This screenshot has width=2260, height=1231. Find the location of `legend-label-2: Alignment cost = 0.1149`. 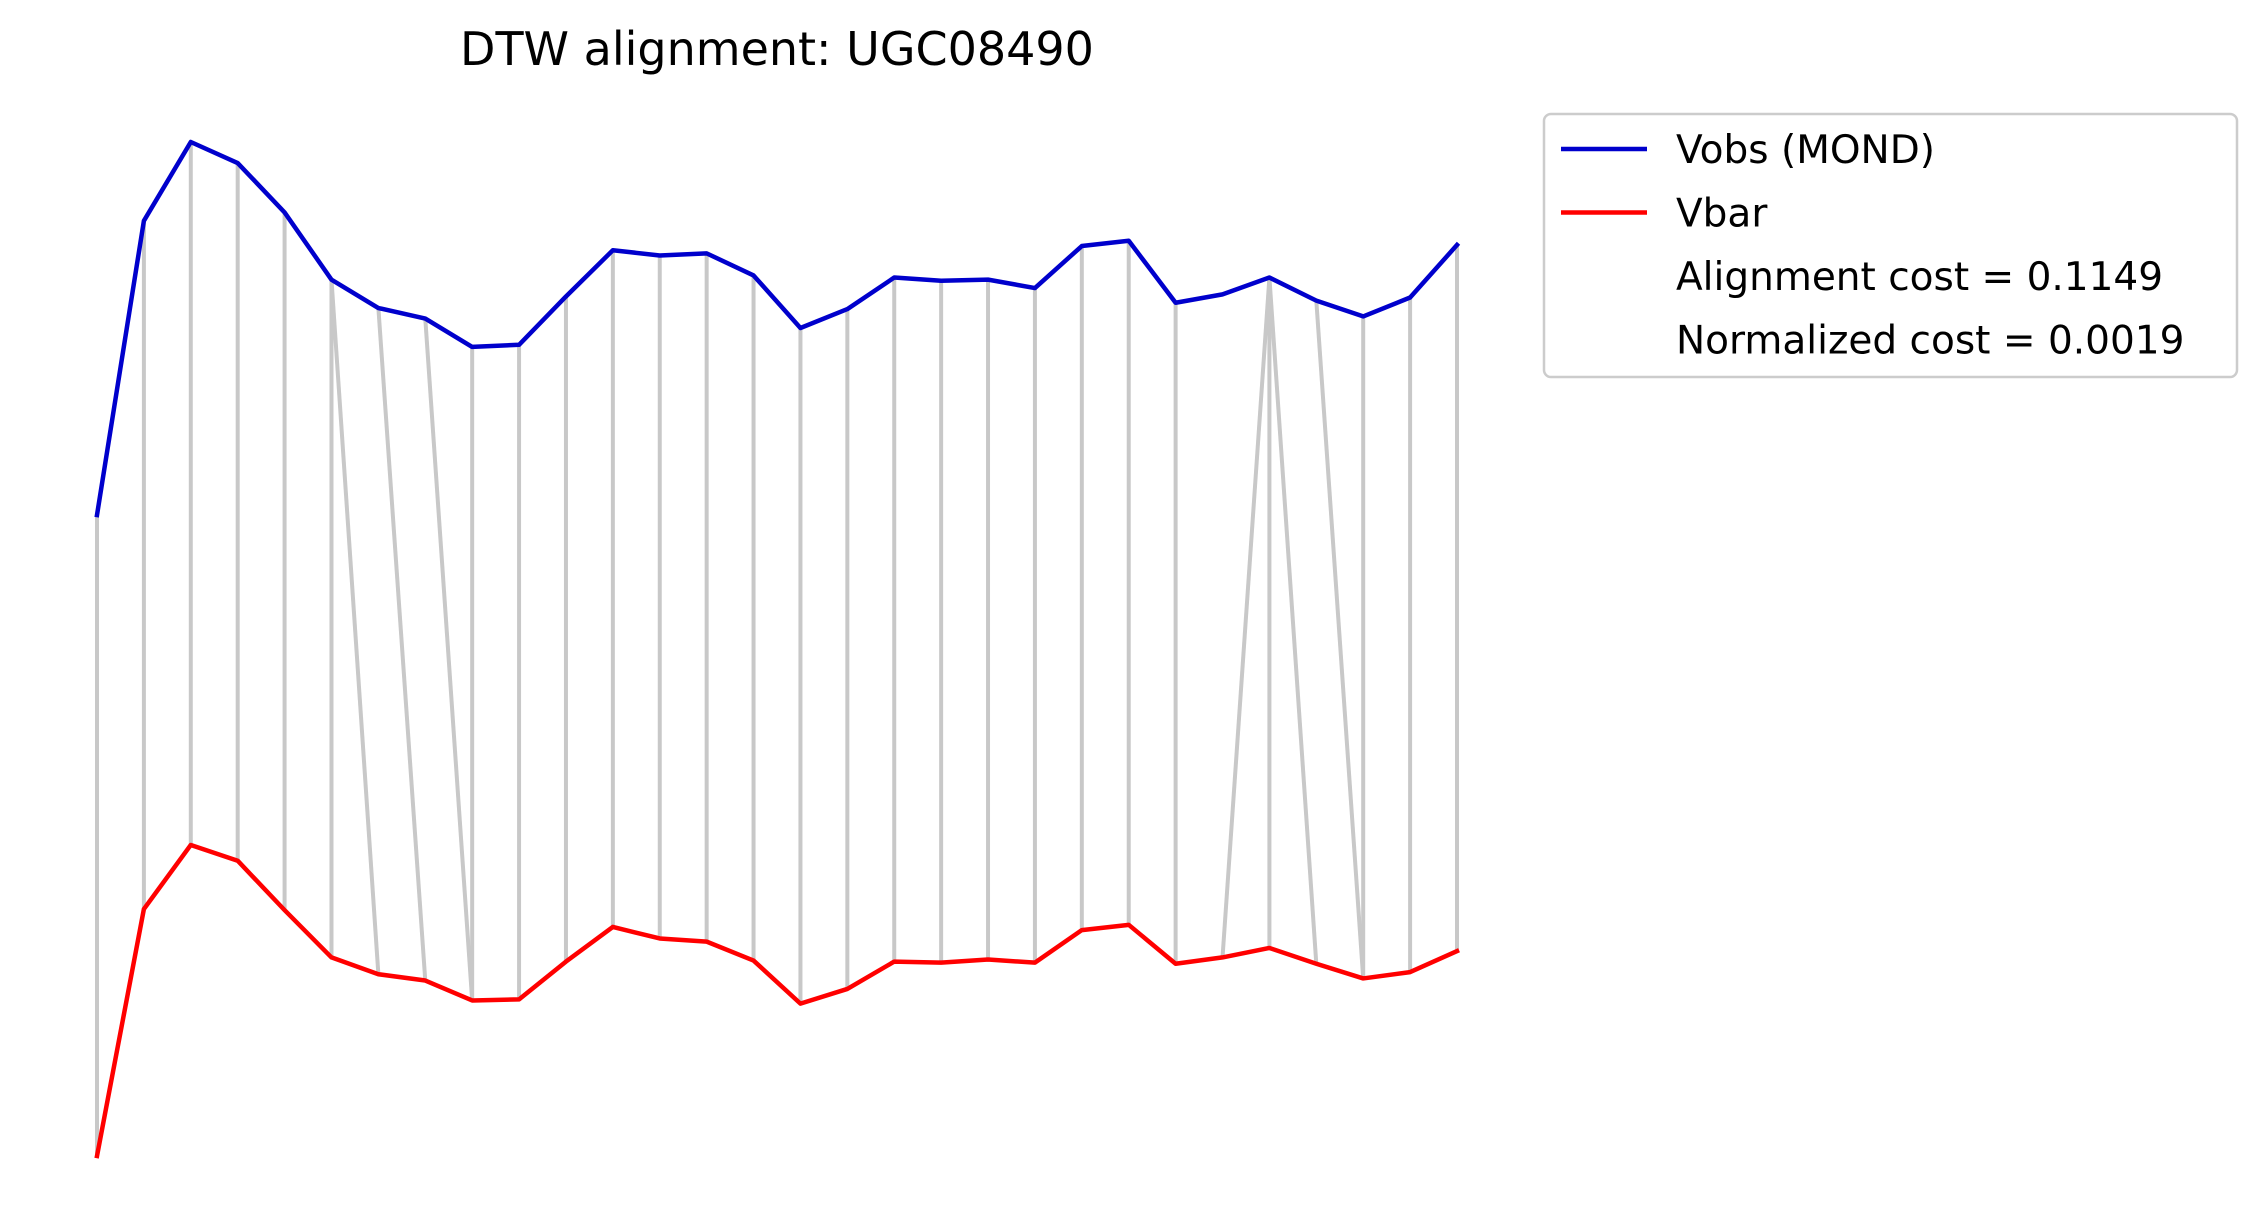

legend-label-2: Alignment cost = 0.1149 is located at coordinates (1919, 277).